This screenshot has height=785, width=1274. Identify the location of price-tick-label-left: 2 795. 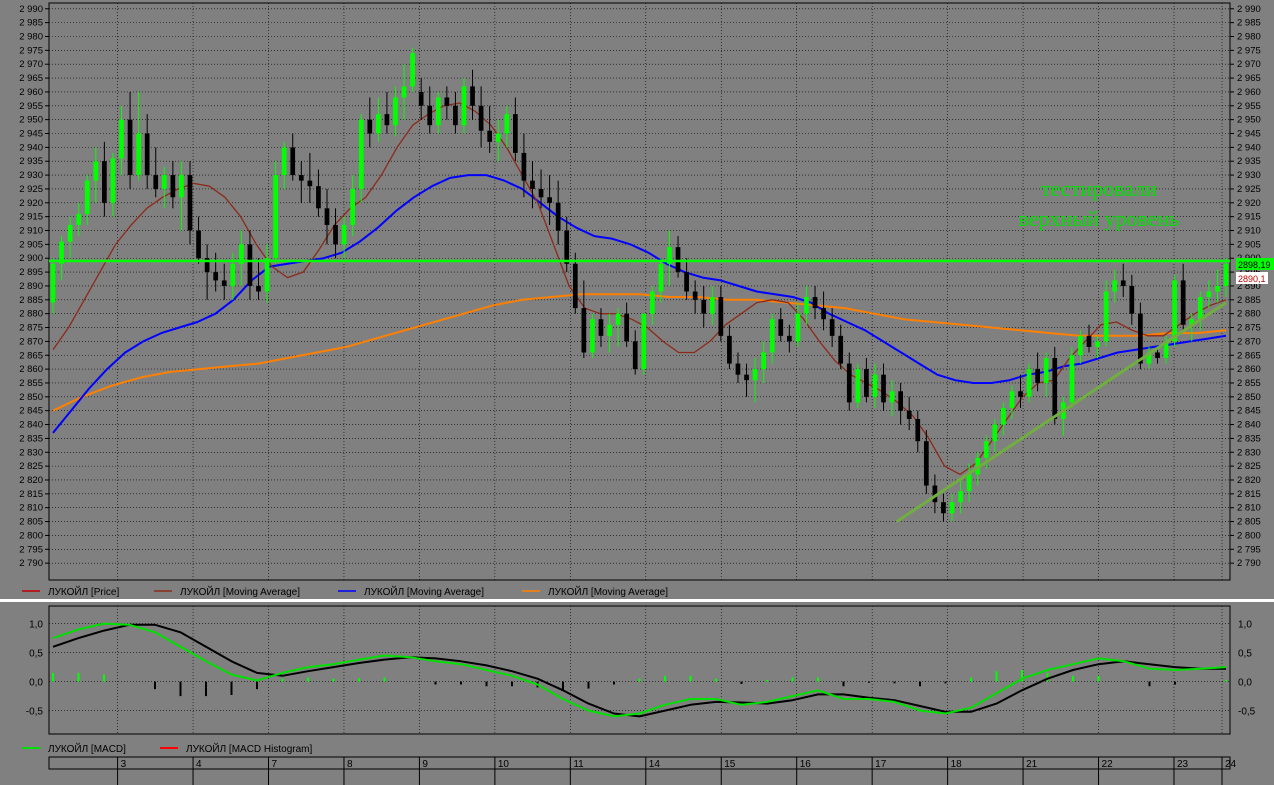
(31, 549).